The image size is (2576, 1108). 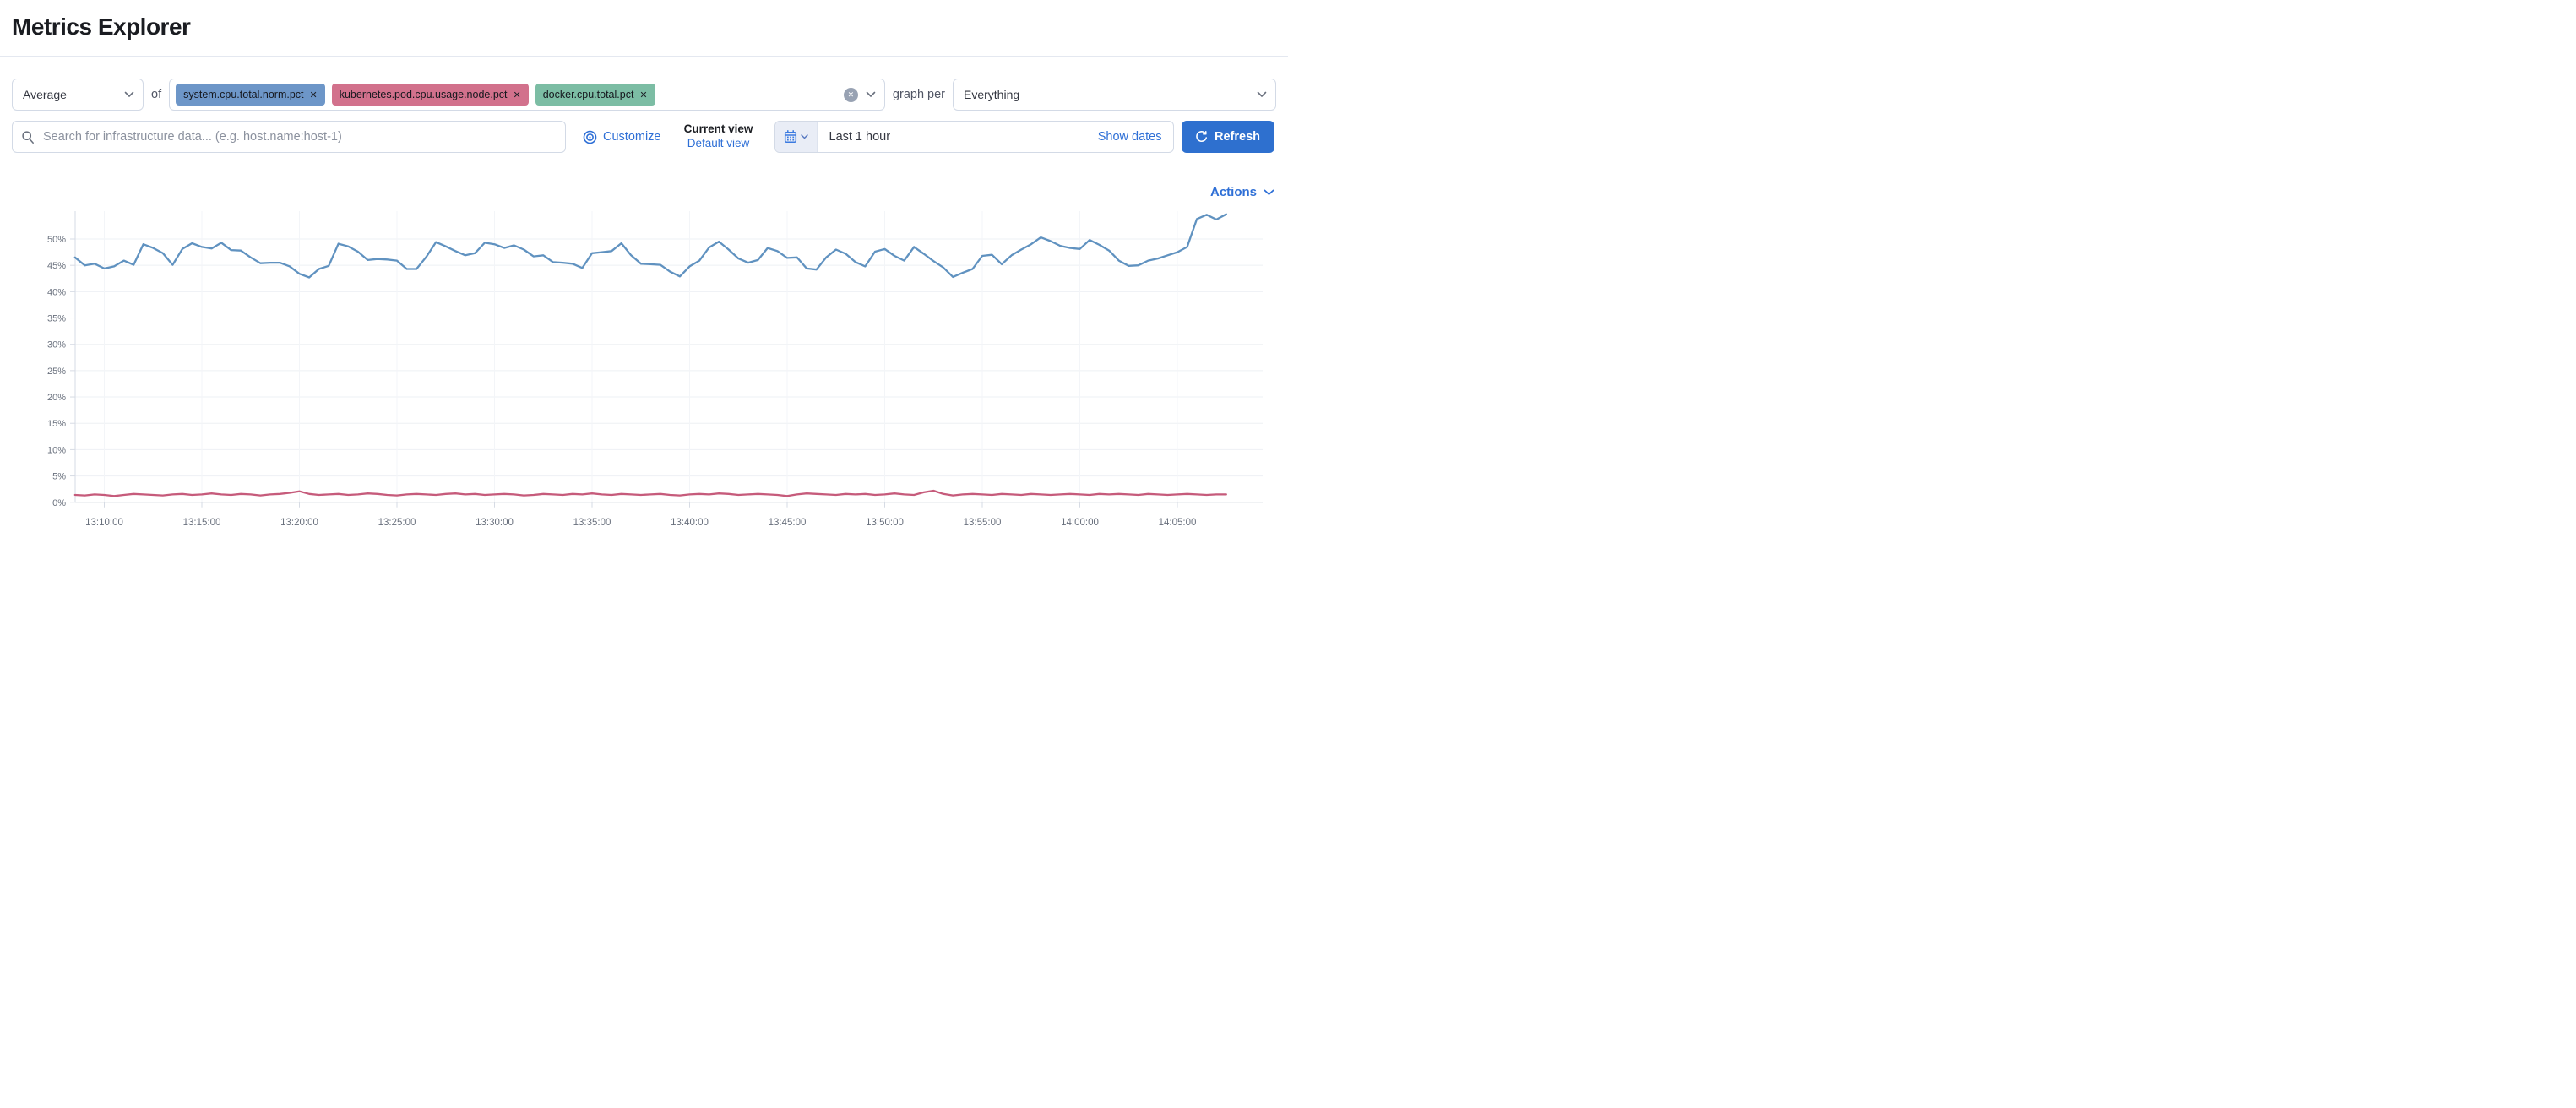 I want to click on y-axis-label: 10%, so click(x=56, y=450).